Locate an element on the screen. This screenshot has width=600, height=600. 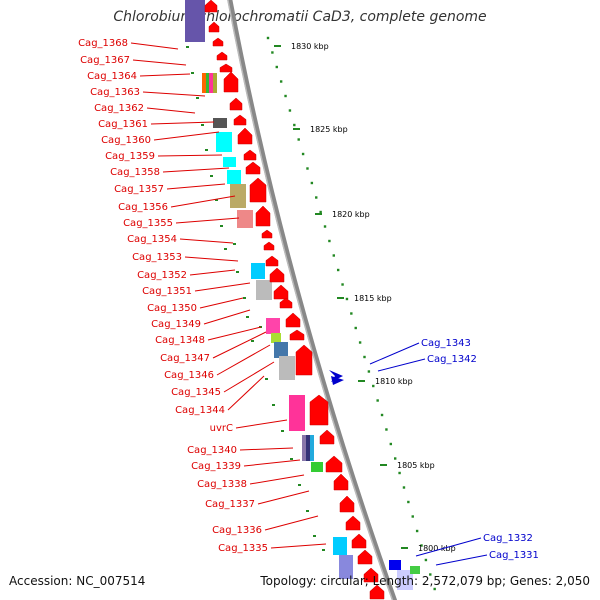
gene-label-cag_1349: Cag_1349 is located at coordinates (176, 324).